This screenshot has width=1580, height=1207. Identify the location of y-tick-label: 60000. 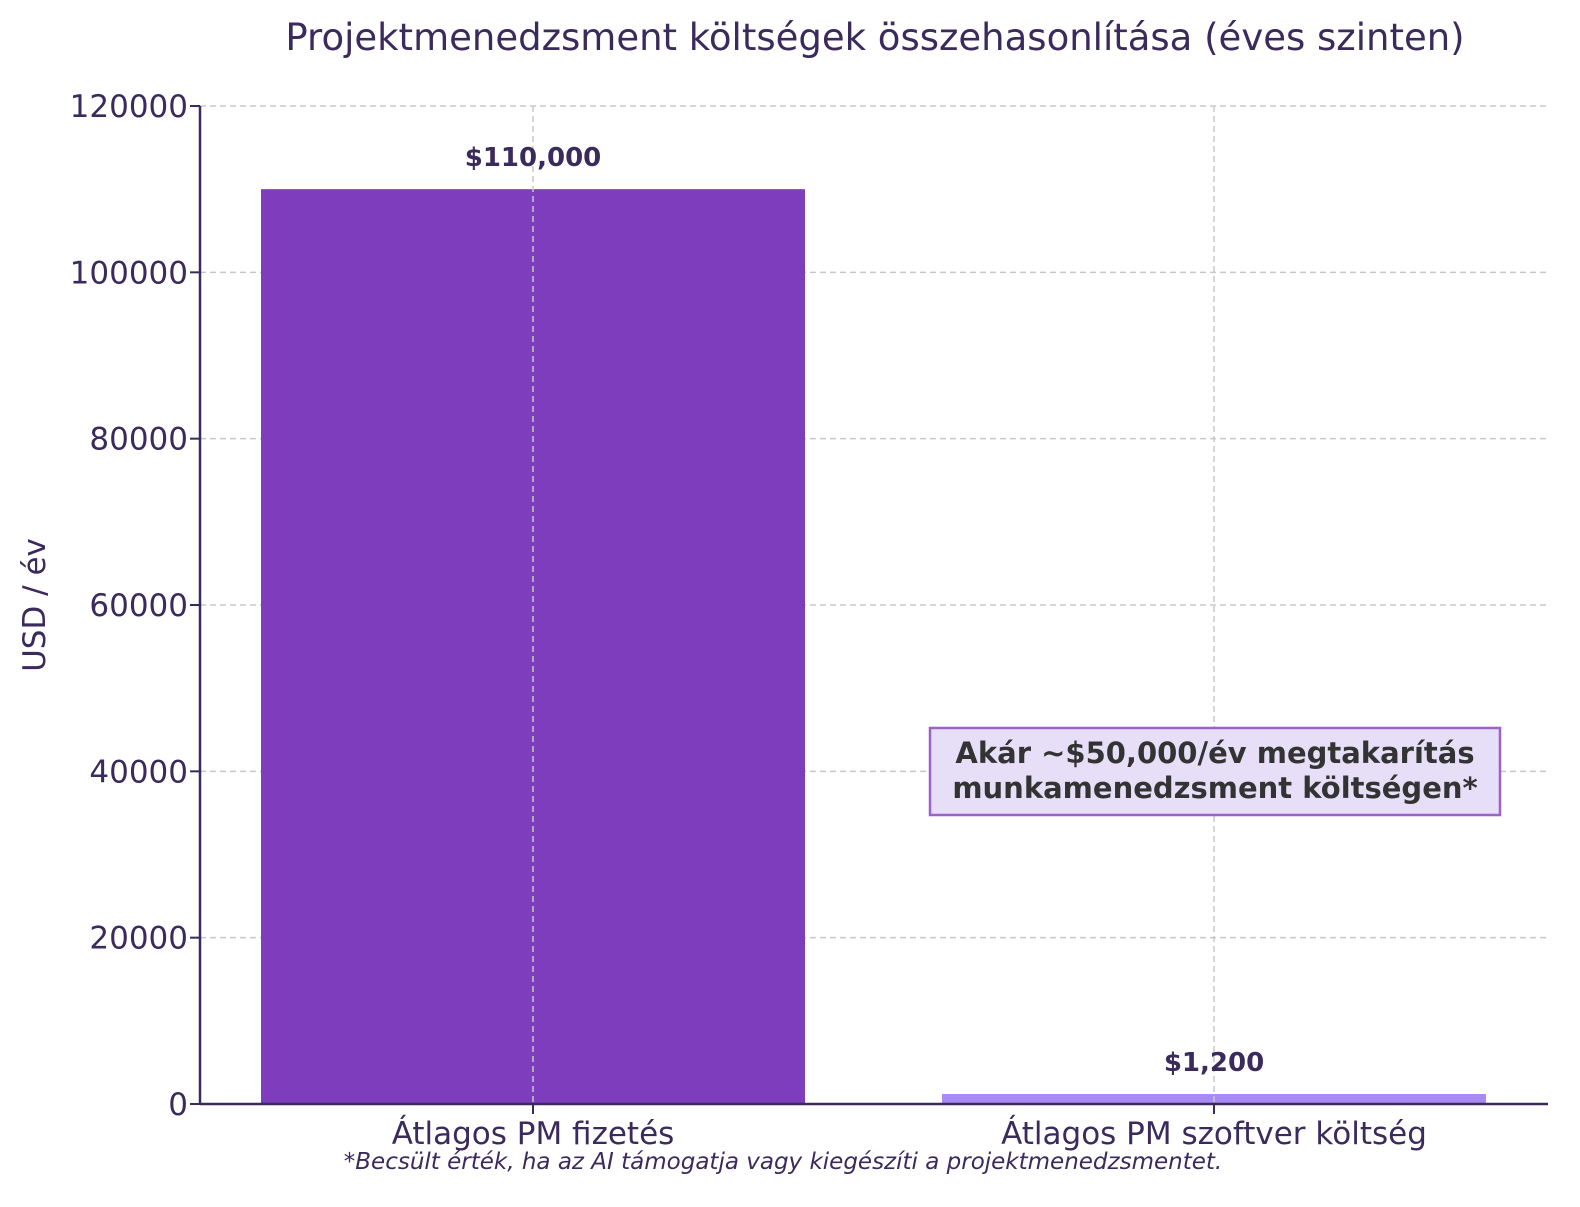
(138, 606).